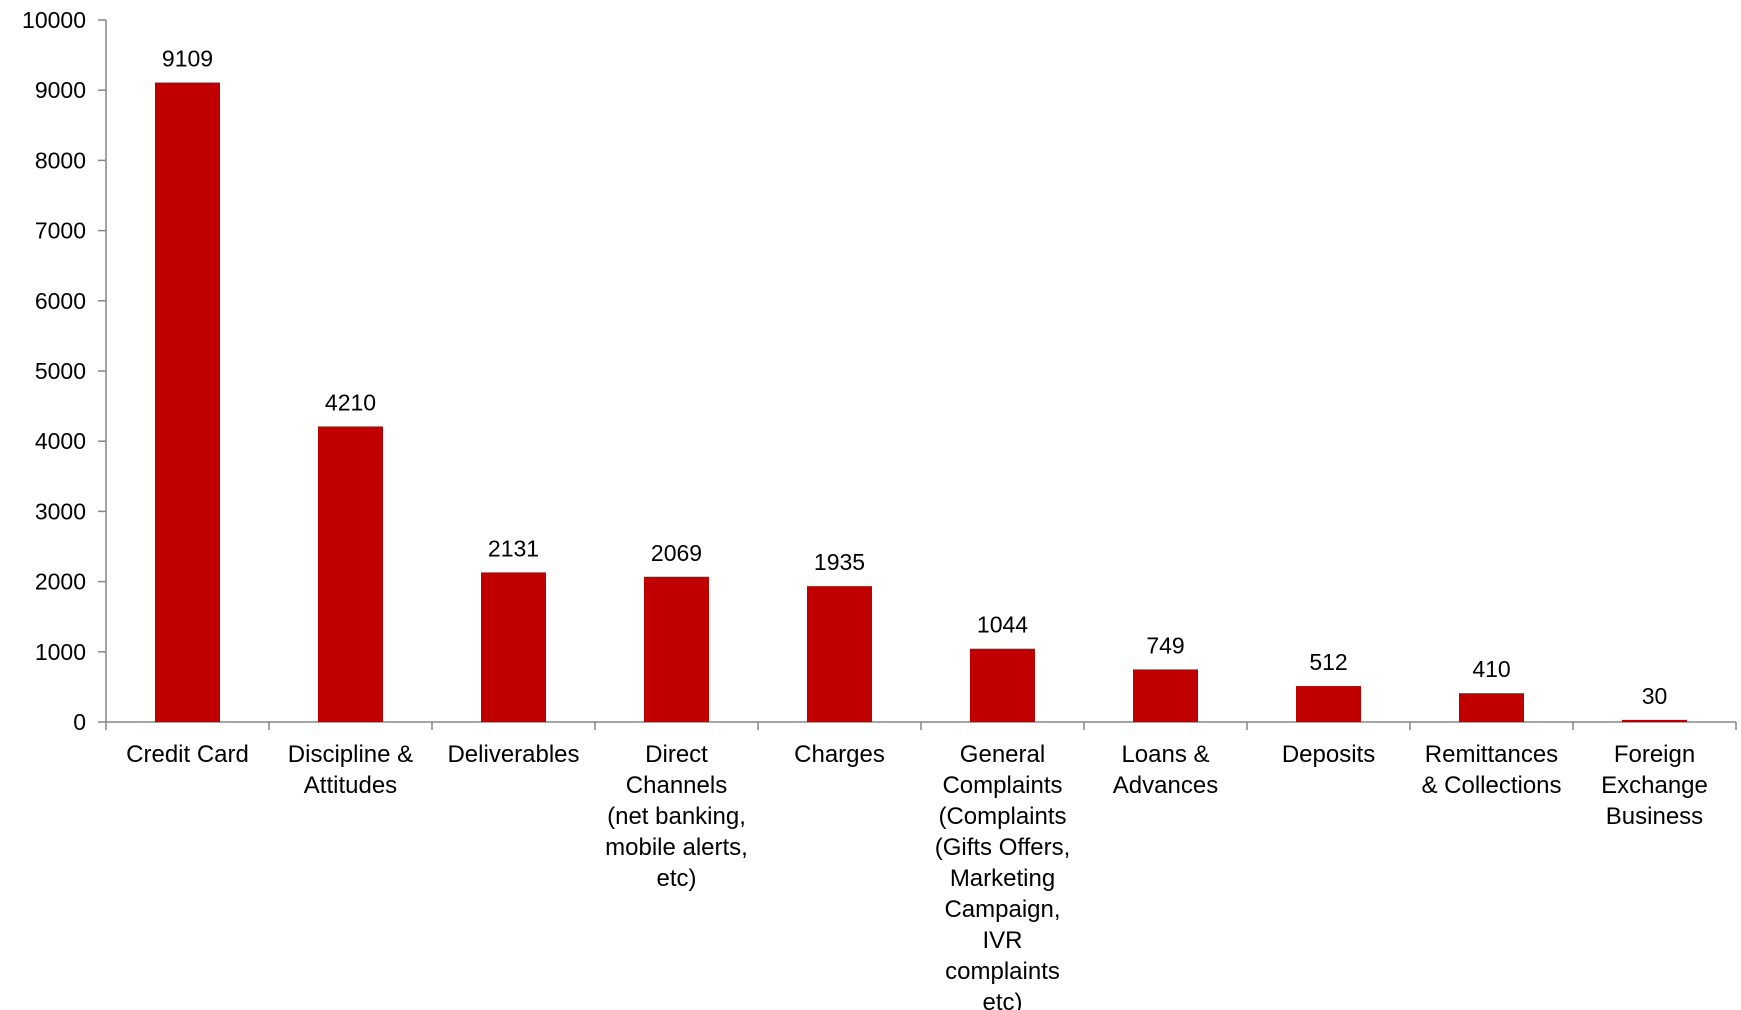 This screenshot has height=1010, width=1741. What do you see at coordinates (513, 548) in the screenshot?
I see `data-label: 2131` at bounding box center [513, 548].